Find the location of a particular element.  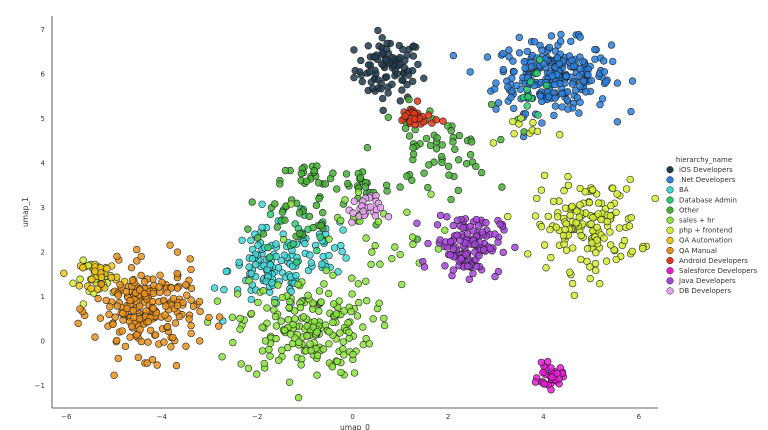

series-points is located at coordinates (543, 85).